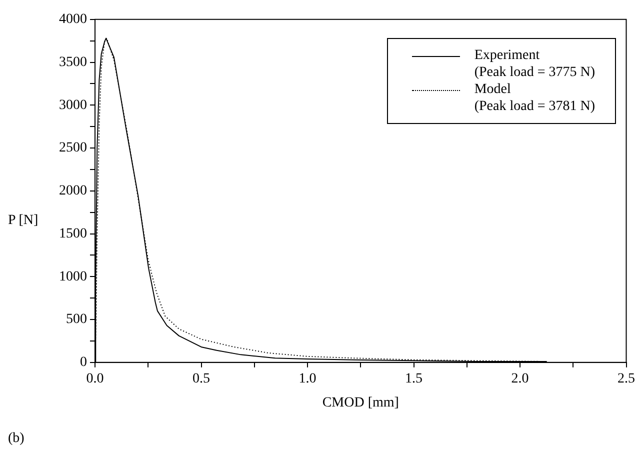 This screenshot has height=457, width=638. I want to click on y-tick-label: 2000, so click(73, 191).